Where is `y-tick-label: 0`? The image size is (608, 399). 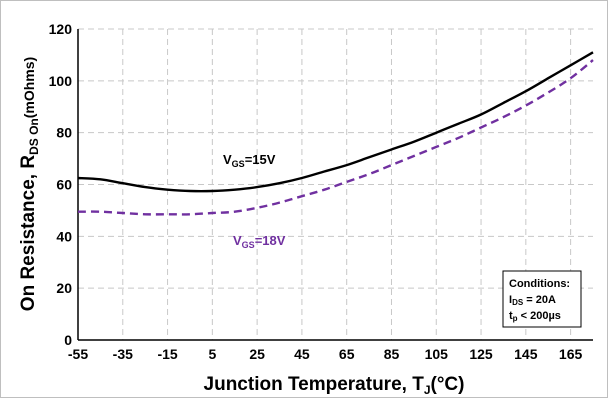 y-tick-label: 0 is located at coordinates (68, 340).